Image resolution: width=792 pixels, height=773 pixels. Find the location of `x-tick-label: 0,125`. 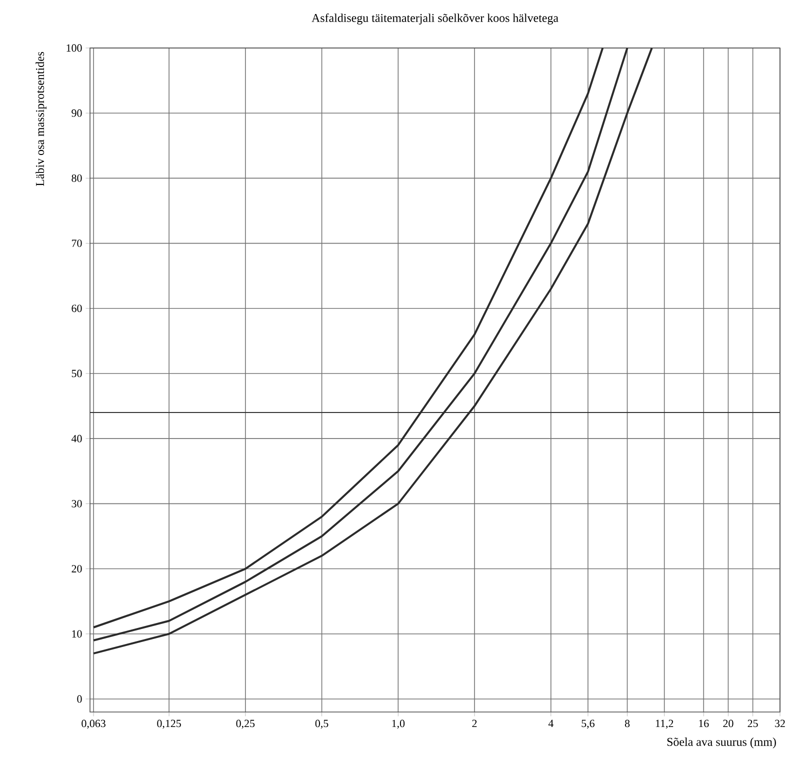

x-tick-label: 0,125 is located at coordinates (169, 724).